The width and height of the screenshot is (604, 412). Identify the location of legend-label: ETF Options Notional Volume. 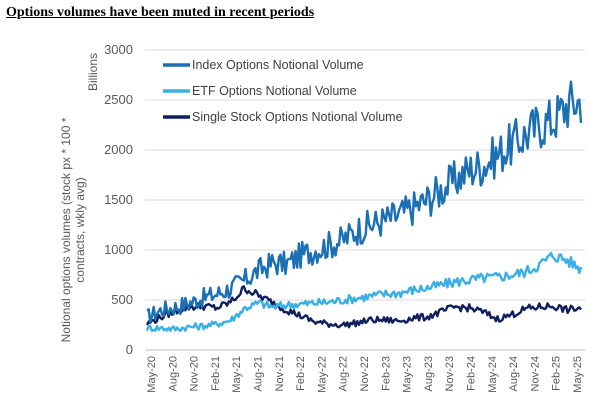
(274, 91).